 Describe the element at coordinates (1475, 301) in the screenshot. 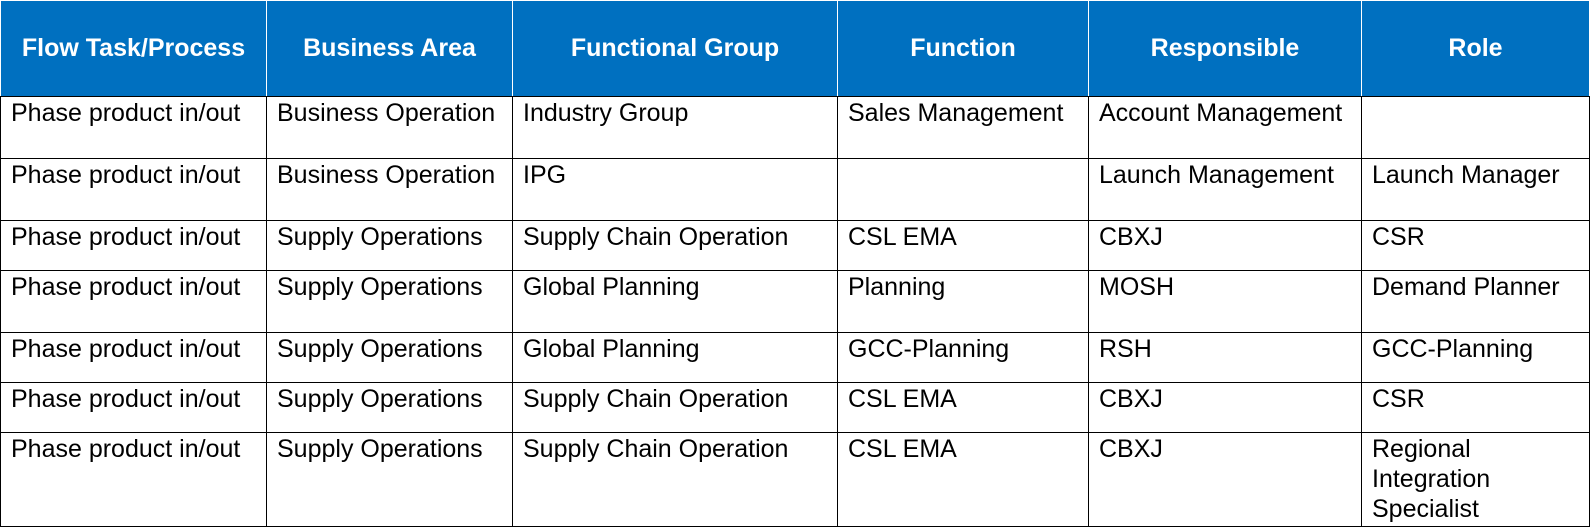

I see `cell-role: Demand Planner` at that location.